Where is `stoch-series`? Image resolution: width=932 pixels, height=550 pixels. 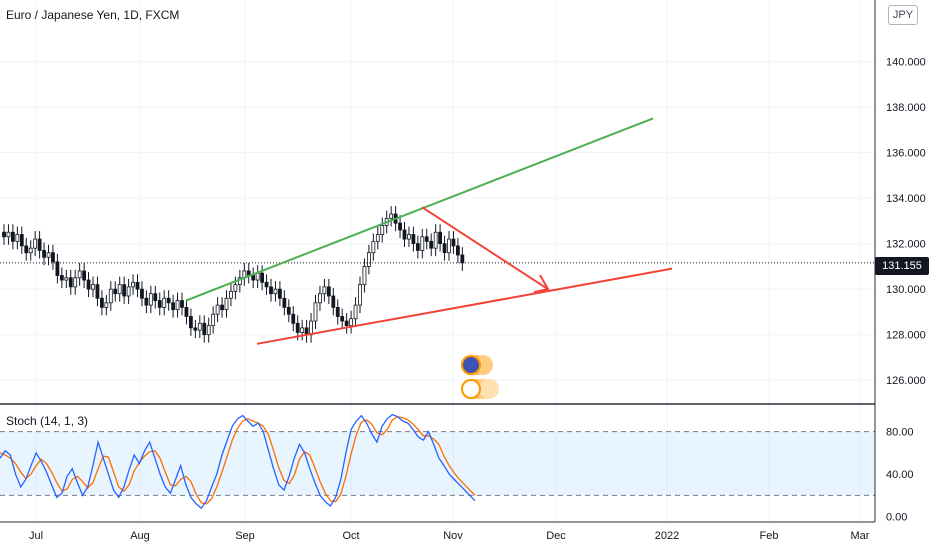 stoch-series is located at coordinates (238, 461).